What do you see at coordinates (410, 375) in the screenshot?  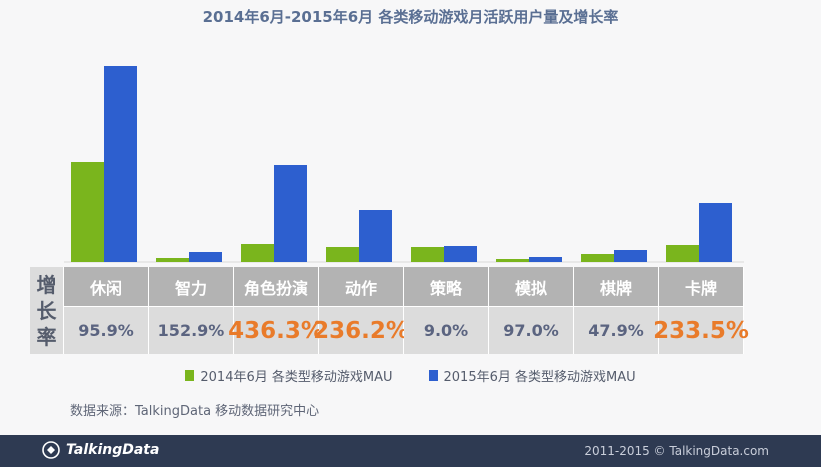 I see `chart-legend: 2014年6月 各类型移动游戏MAU 2015年6月 各类型移动游戏MAU` at bounding box center [410, 375].